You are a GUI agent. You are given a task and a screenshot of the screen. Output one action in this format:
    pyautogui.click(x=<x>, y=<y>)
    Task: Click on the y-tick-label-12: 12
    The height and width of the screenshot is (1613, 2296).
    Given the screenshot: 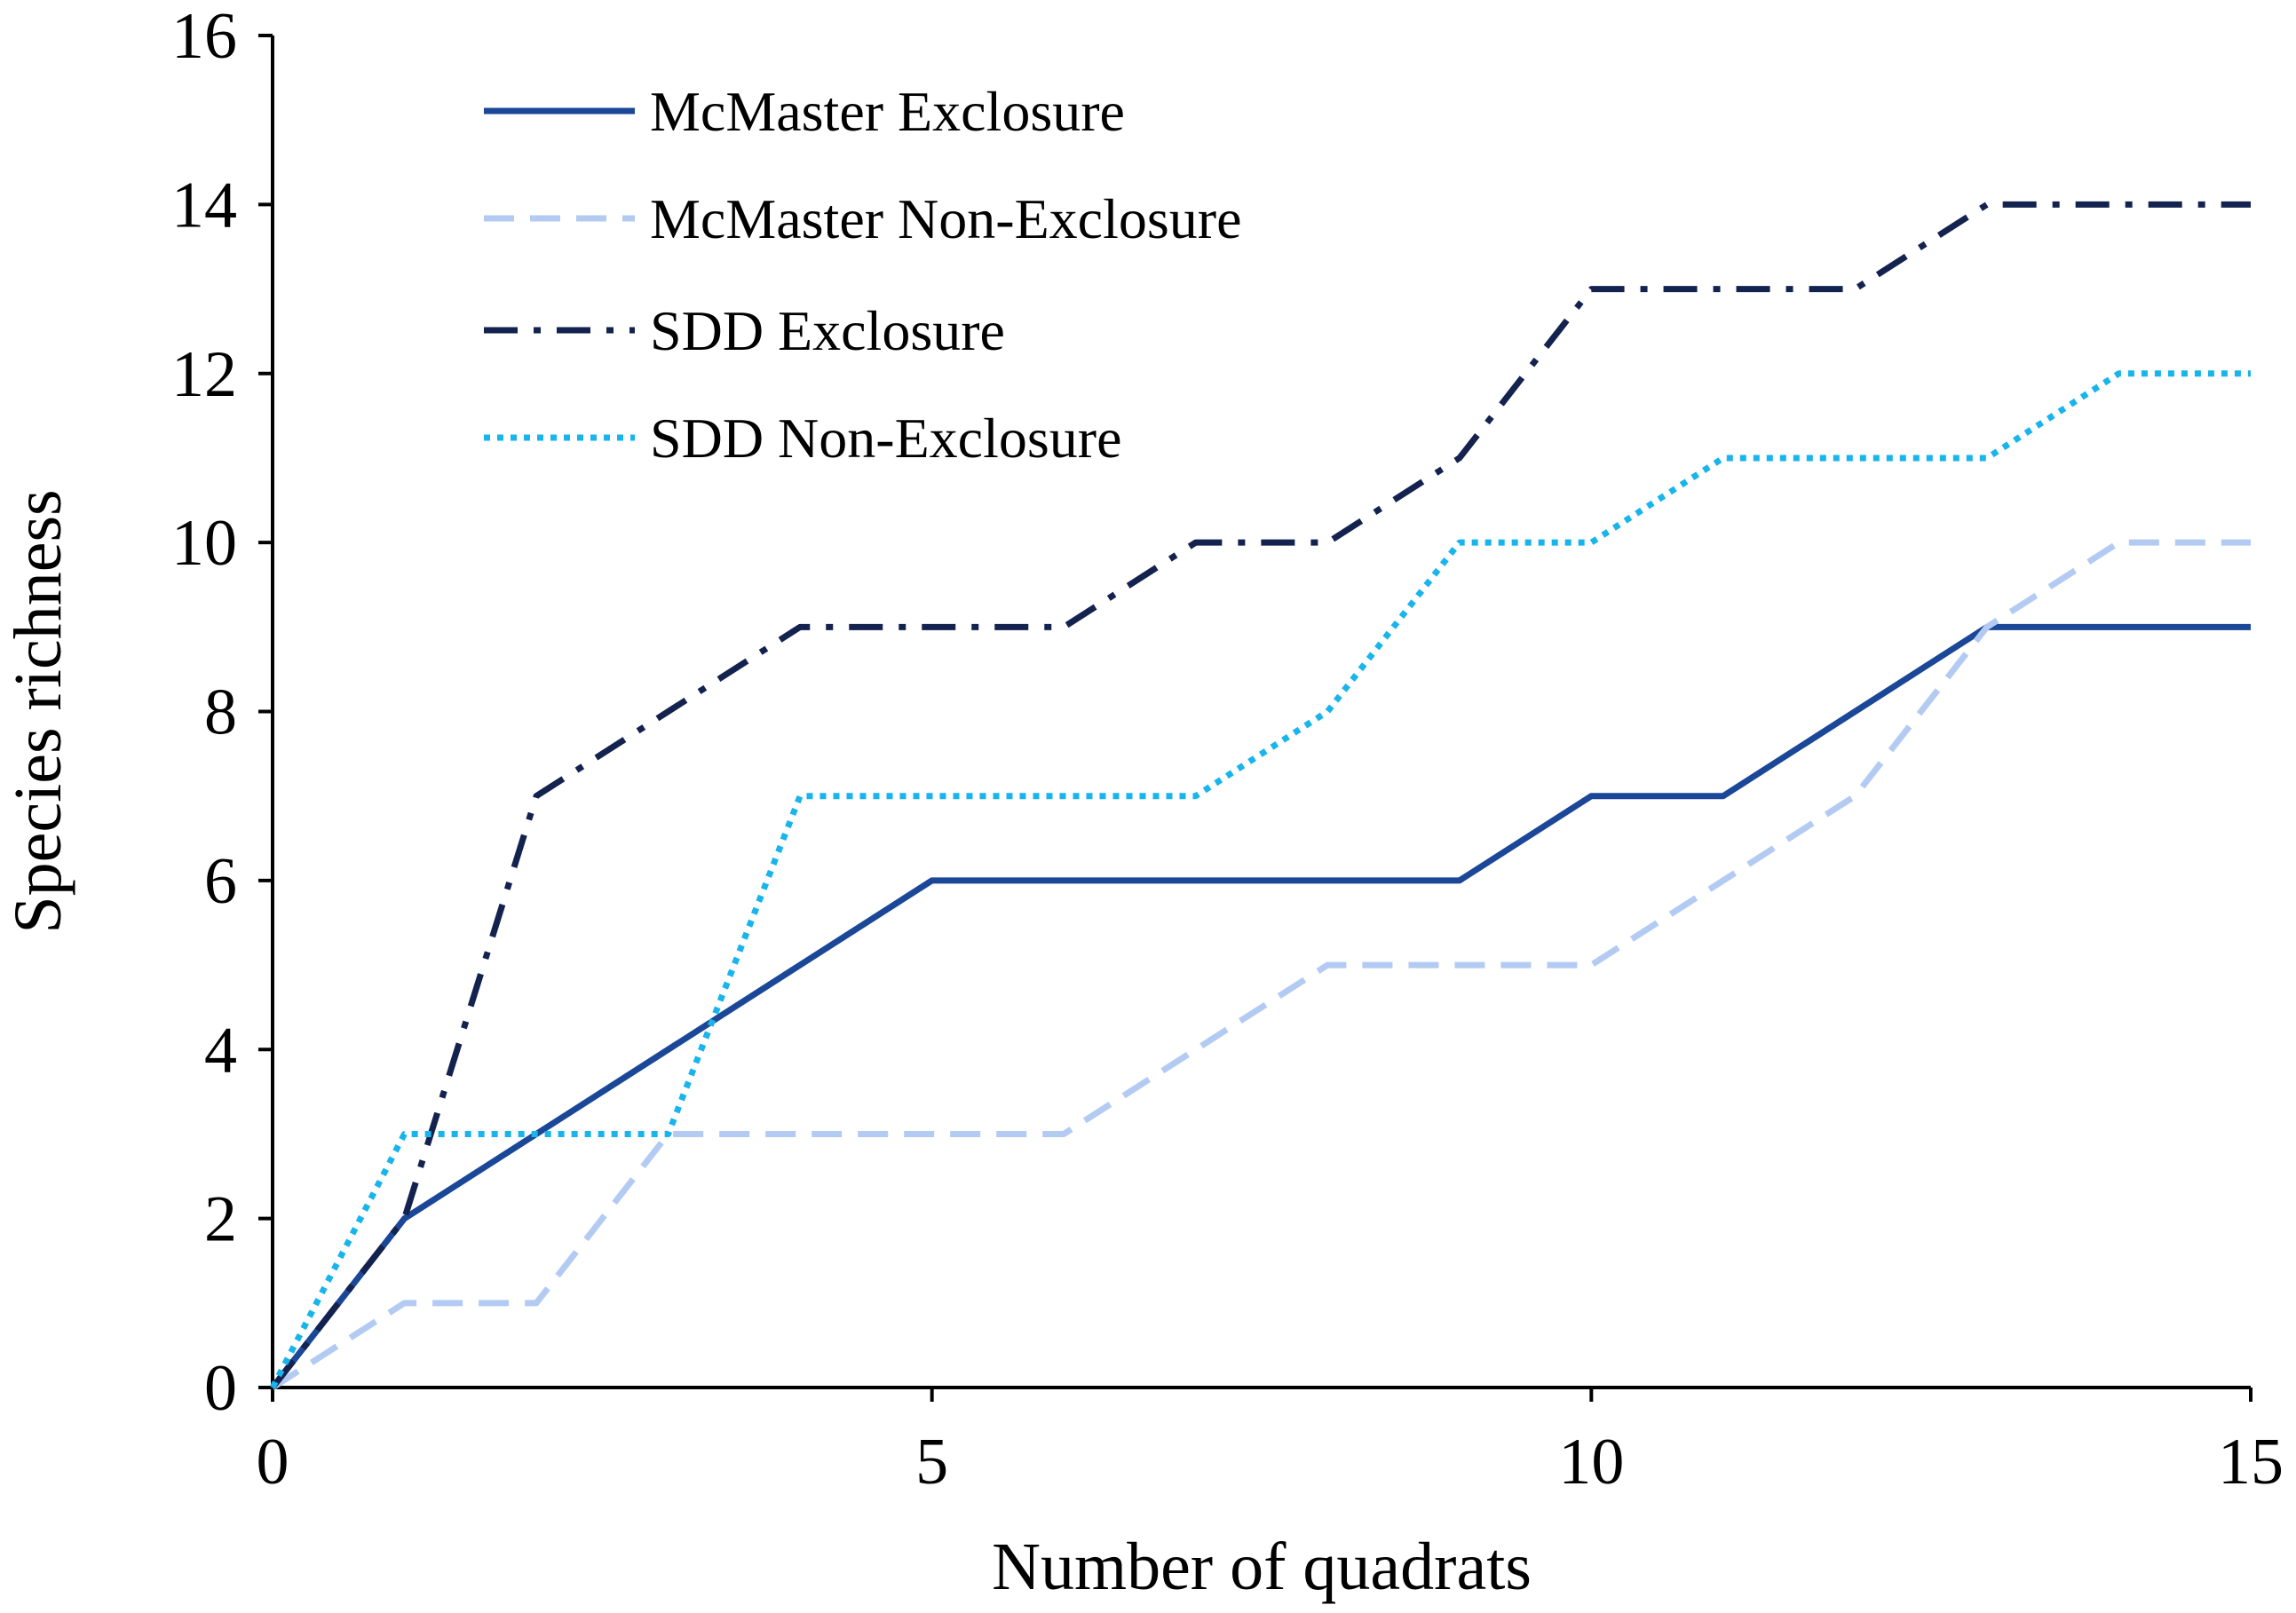 What is the action you would take?
    pyautogui.click(x=204, y=374)
    